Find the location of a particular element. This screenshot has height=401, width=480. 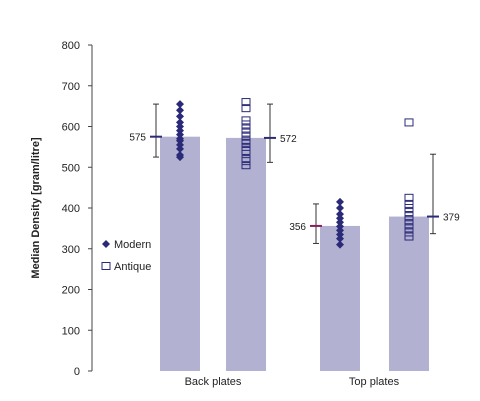

y-axis-ticks: 0 100 200 300 400 500 600 700 800 is located at coordinates (77, 209).